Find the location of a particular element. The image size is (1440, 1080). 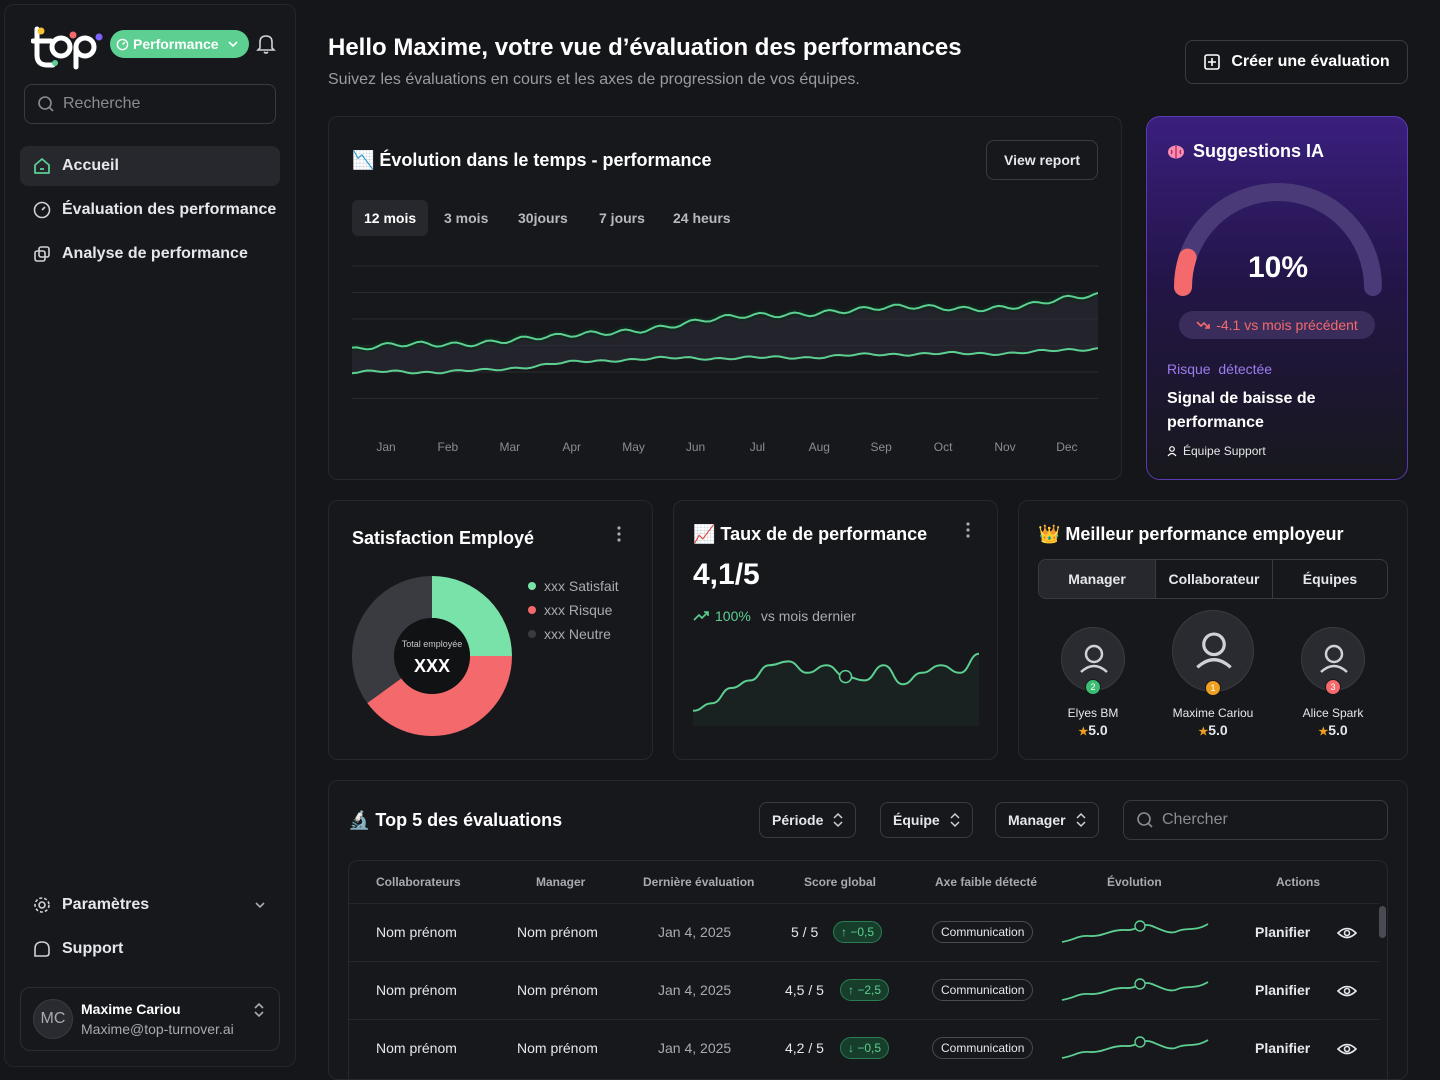

create-evaluation-button: Créer une évaluation is located at coordinates (1296, 62).